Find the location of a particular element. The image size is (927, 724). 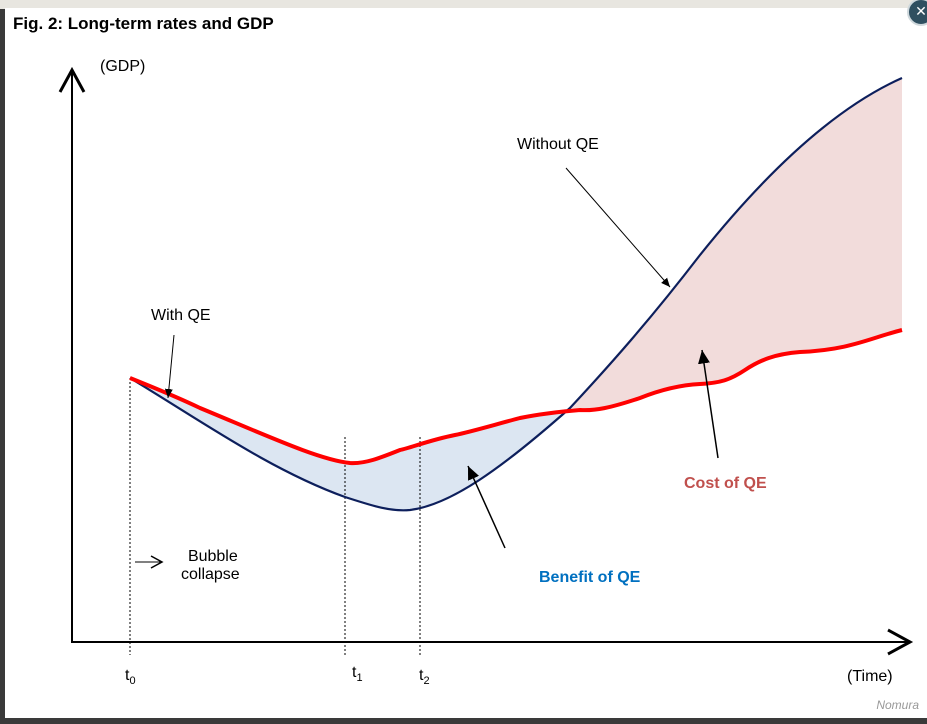

cost-arrow is located at coordinates (708, 404).